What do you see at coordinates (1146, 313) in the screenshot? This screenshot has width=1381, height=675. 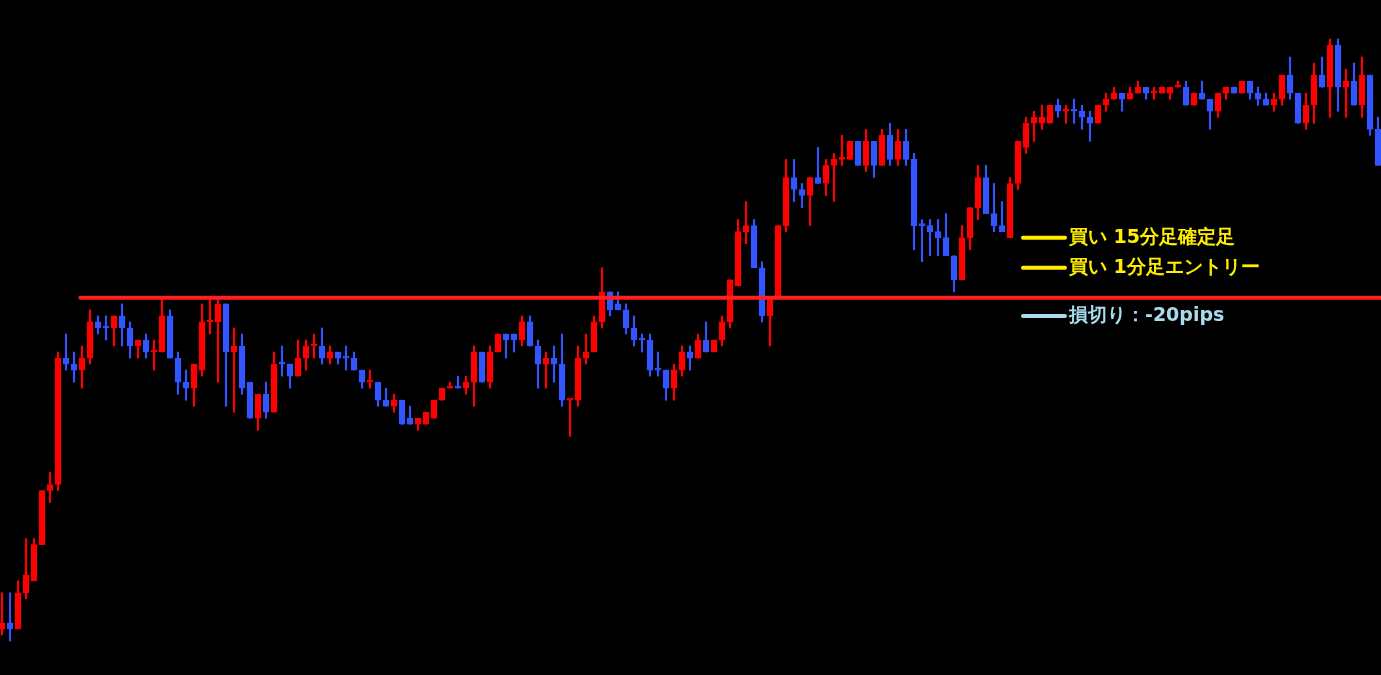 I see `ref-line-label: 損切り：-20pips` at bounding box center [1146, 313].